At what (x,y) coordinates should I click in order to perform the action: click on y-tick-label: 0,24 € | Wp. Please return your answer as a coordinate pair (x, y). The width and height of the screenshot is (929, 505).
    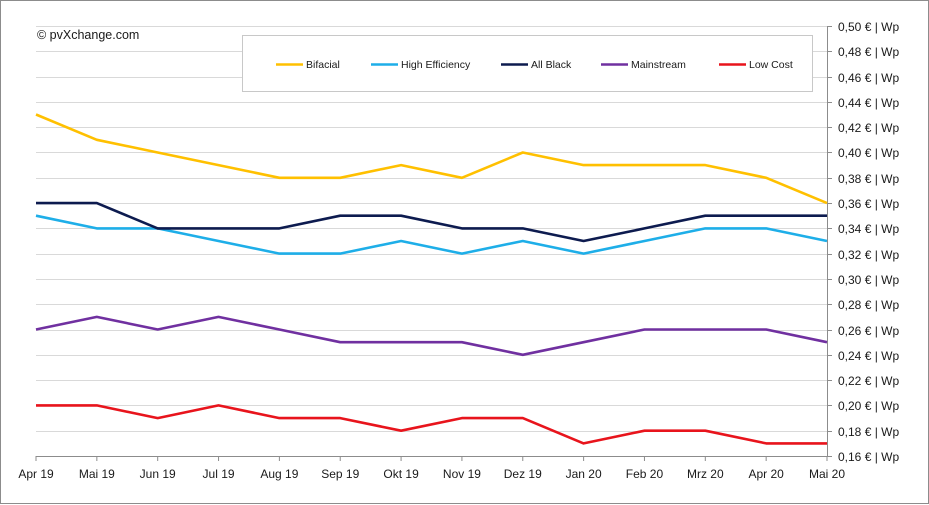
    Looking at the image, I should click on (868, 356).